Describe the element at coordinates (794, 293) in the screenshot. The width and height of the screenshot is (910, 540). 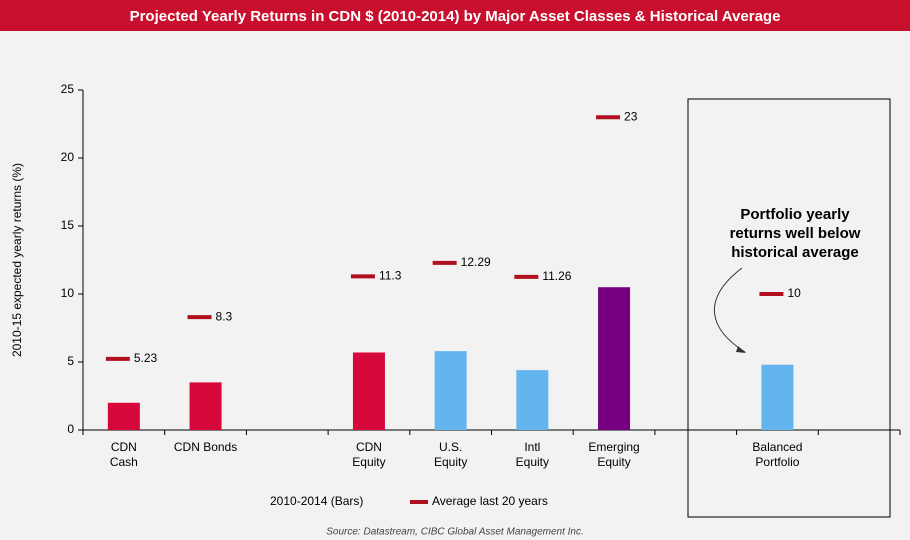
I see `average-label: 10` at that location.